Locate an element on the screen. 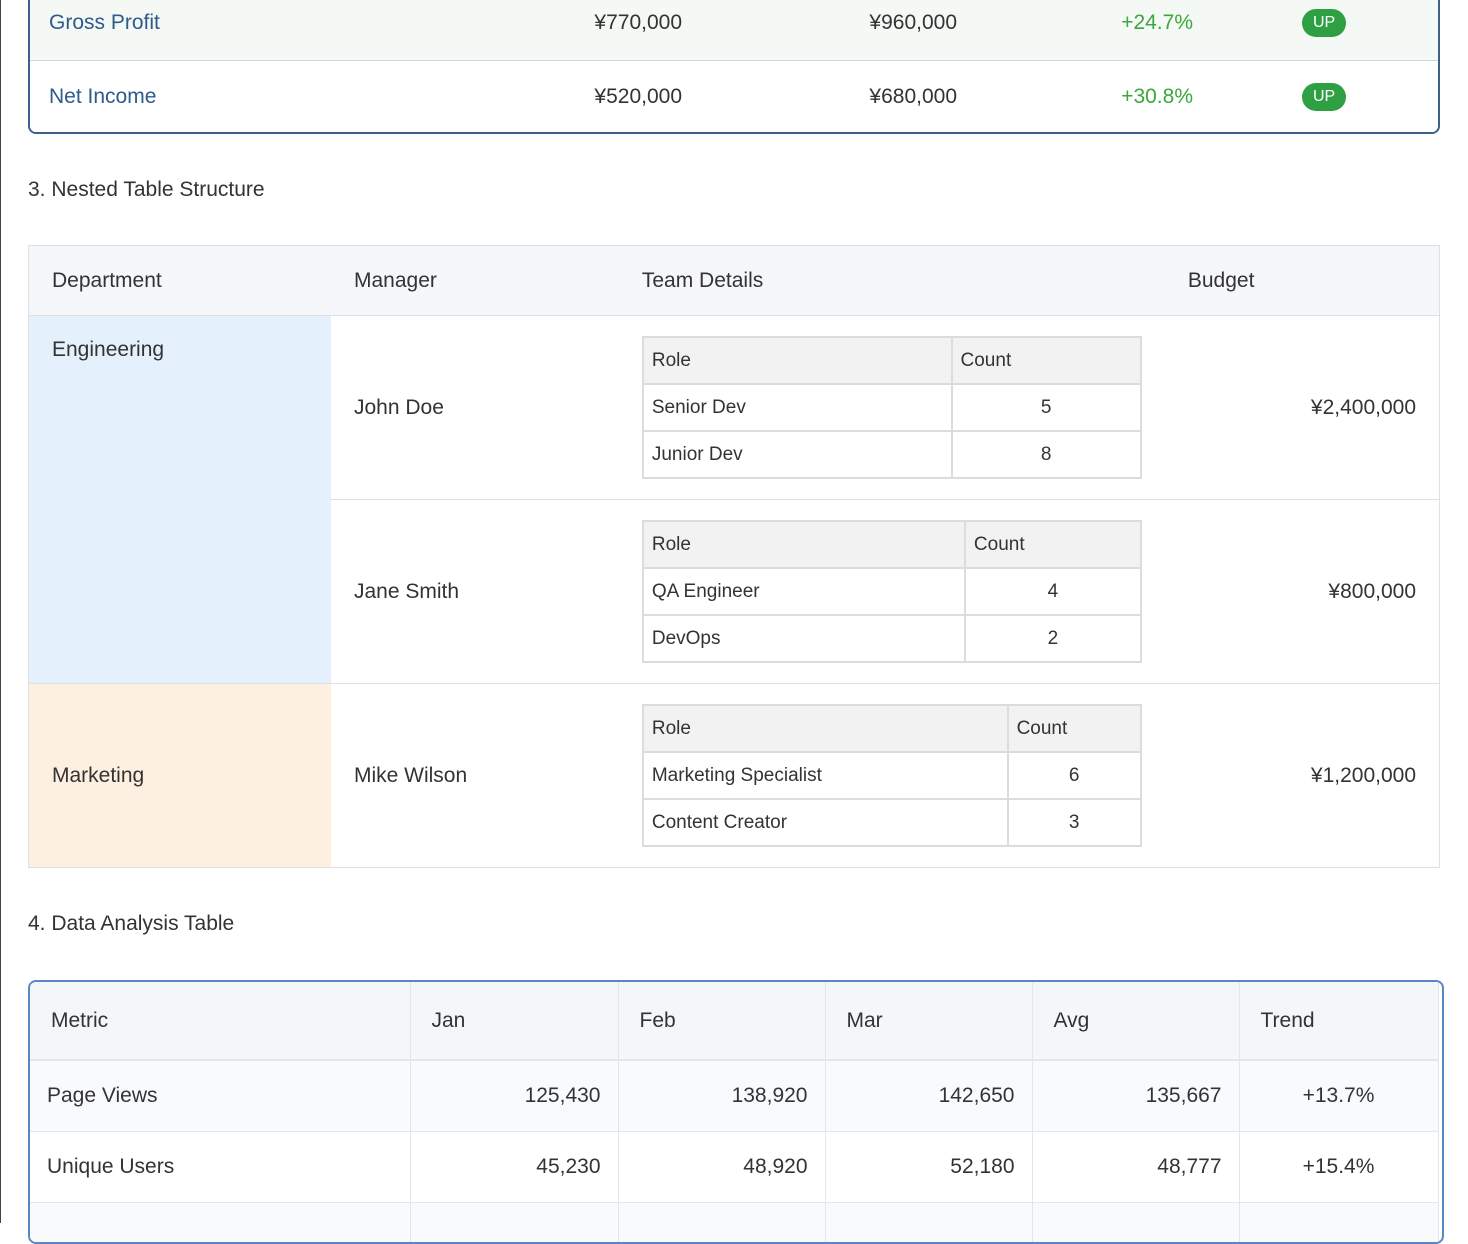 The height and width of the screenshot is (1244, 1468). row-label: Net Income is located at coordinates (102, 96).